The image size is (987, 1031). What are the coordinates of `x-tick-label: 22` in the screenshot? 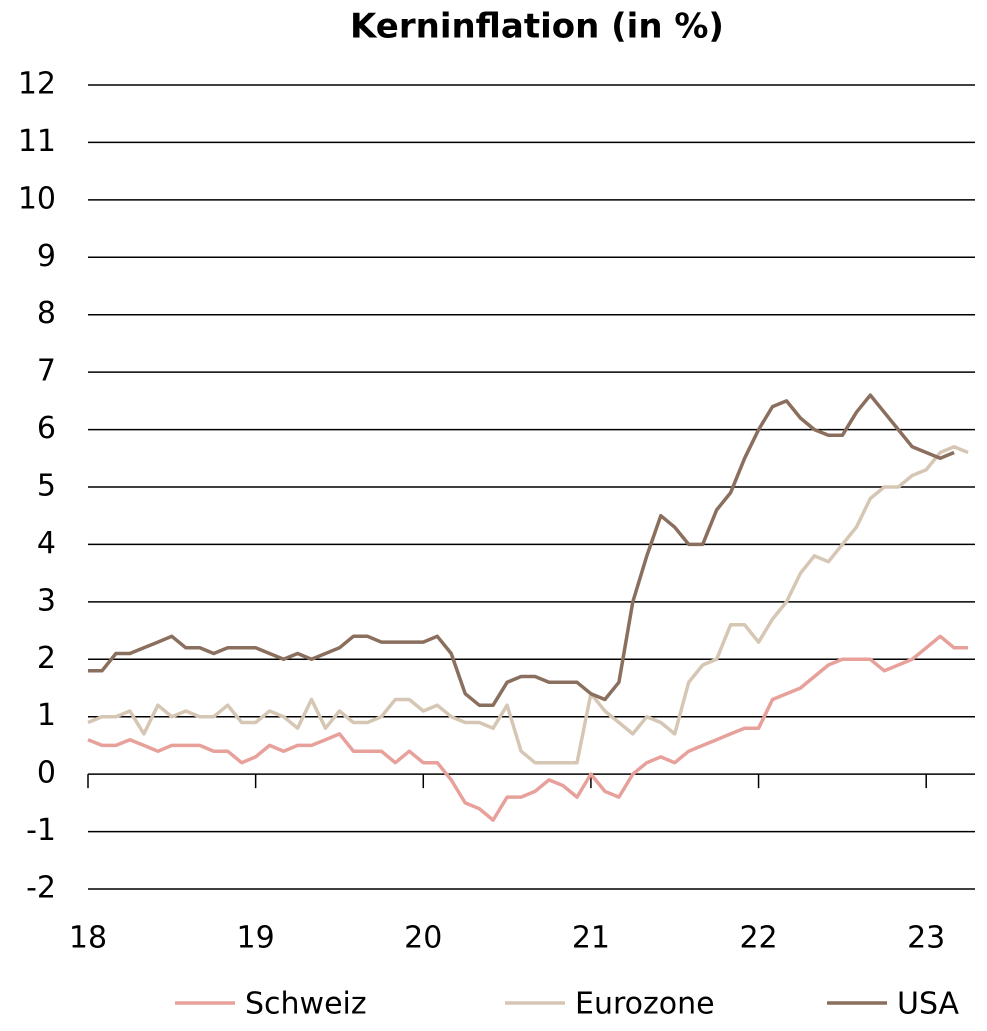 It's located at (758, 938).